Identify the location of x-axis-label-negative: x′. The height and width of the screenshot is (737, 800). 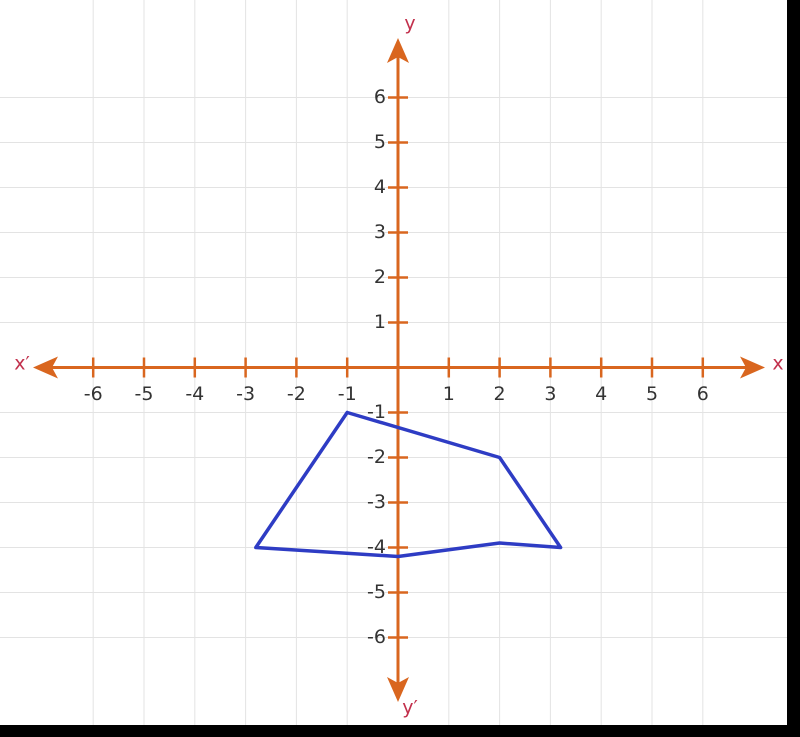
(22, 364).